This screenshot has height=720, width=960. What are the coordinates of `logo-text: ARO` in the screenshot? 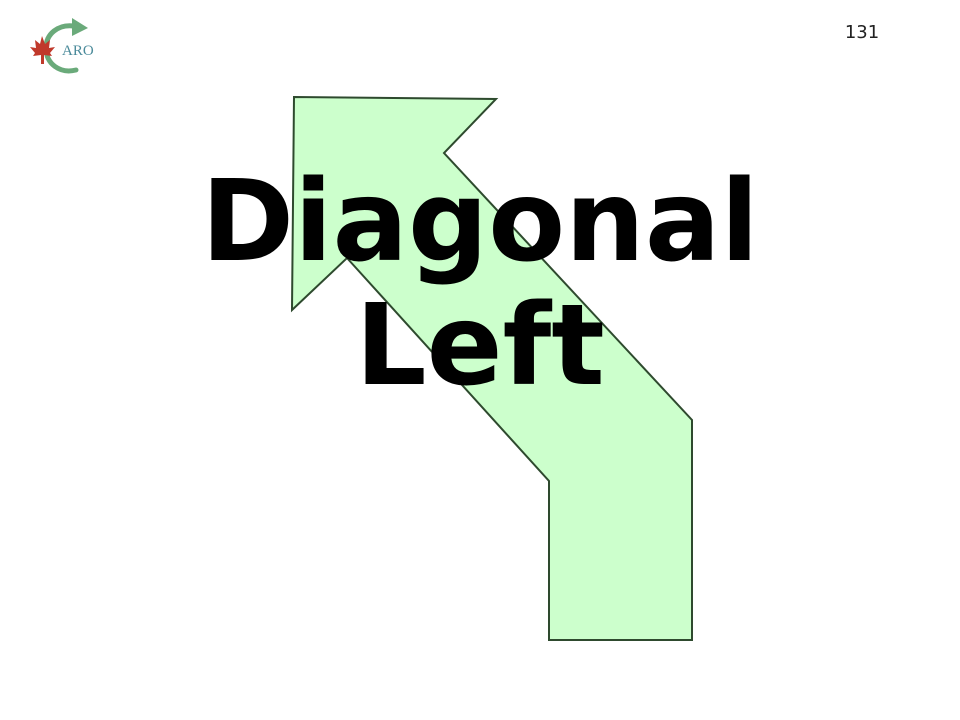 It's located at (78, 51).